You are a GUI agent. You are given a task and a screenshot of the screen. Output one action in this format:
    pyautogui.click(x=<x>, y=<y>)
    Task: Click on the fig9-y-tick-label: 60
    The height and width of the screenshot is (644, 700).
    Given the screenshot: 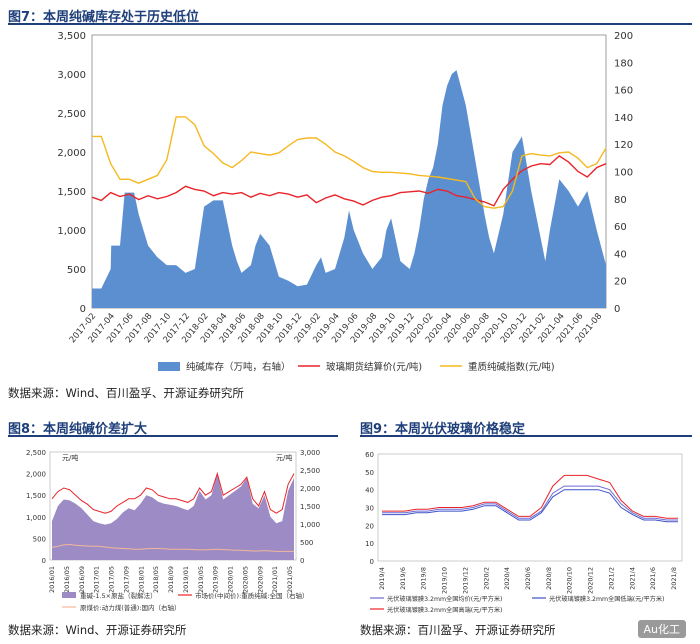 What is the action you would take?
    pyautogui.click(x=369, y=455)
    